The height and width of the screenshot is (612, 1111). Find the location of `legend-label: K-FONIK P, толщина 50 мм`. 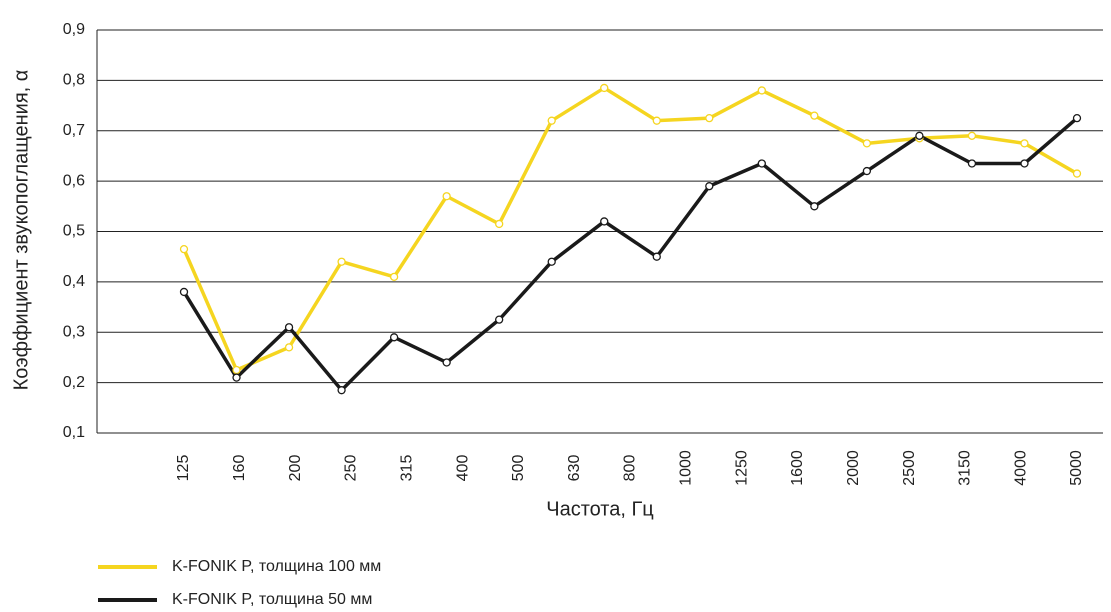

legend-label: K-FONIK P, толщина 50 мм is located at coordinates (272, 599).